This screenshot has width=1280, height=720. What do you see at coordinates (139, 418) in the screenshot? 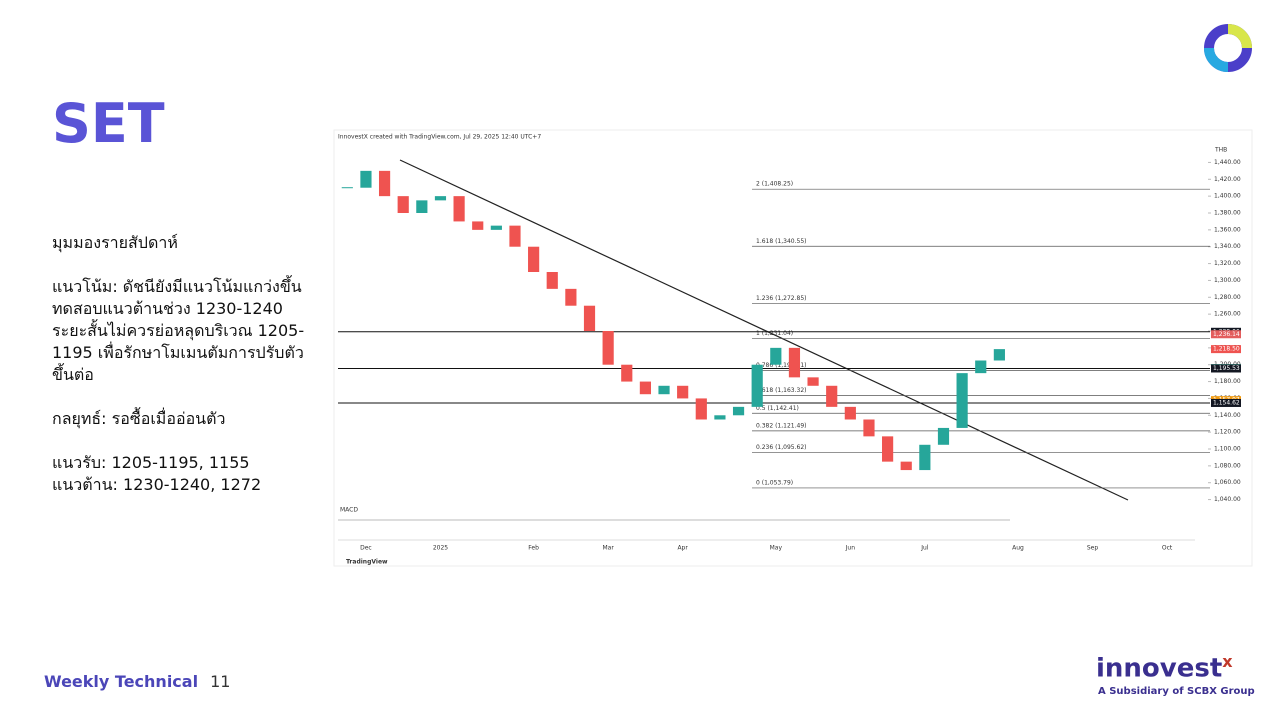
I see `text-line: กลยุทธ์: รอซื้อเมื่ออ่อนตัว` at bounding box center [139, 418].